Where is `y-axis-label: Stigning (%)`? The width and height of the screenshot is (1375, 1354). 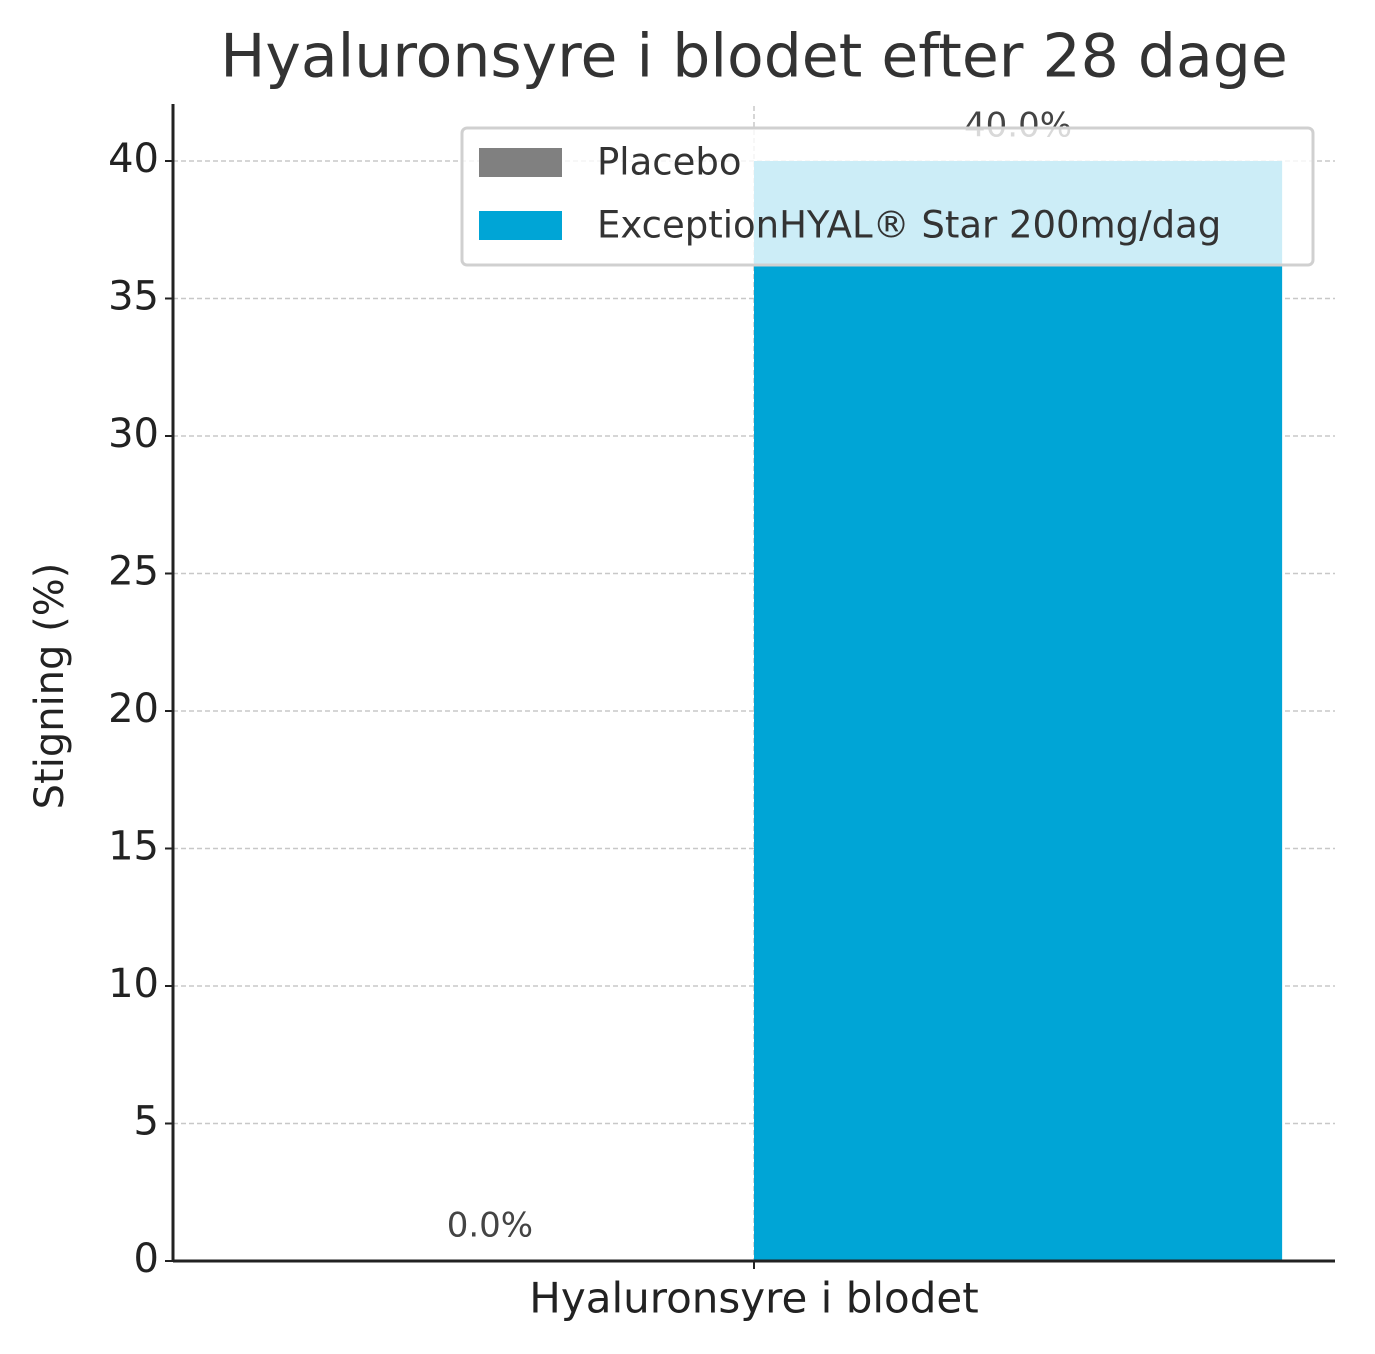 y-axis-label: Stigning (%) is located at coordinates (50, 686).